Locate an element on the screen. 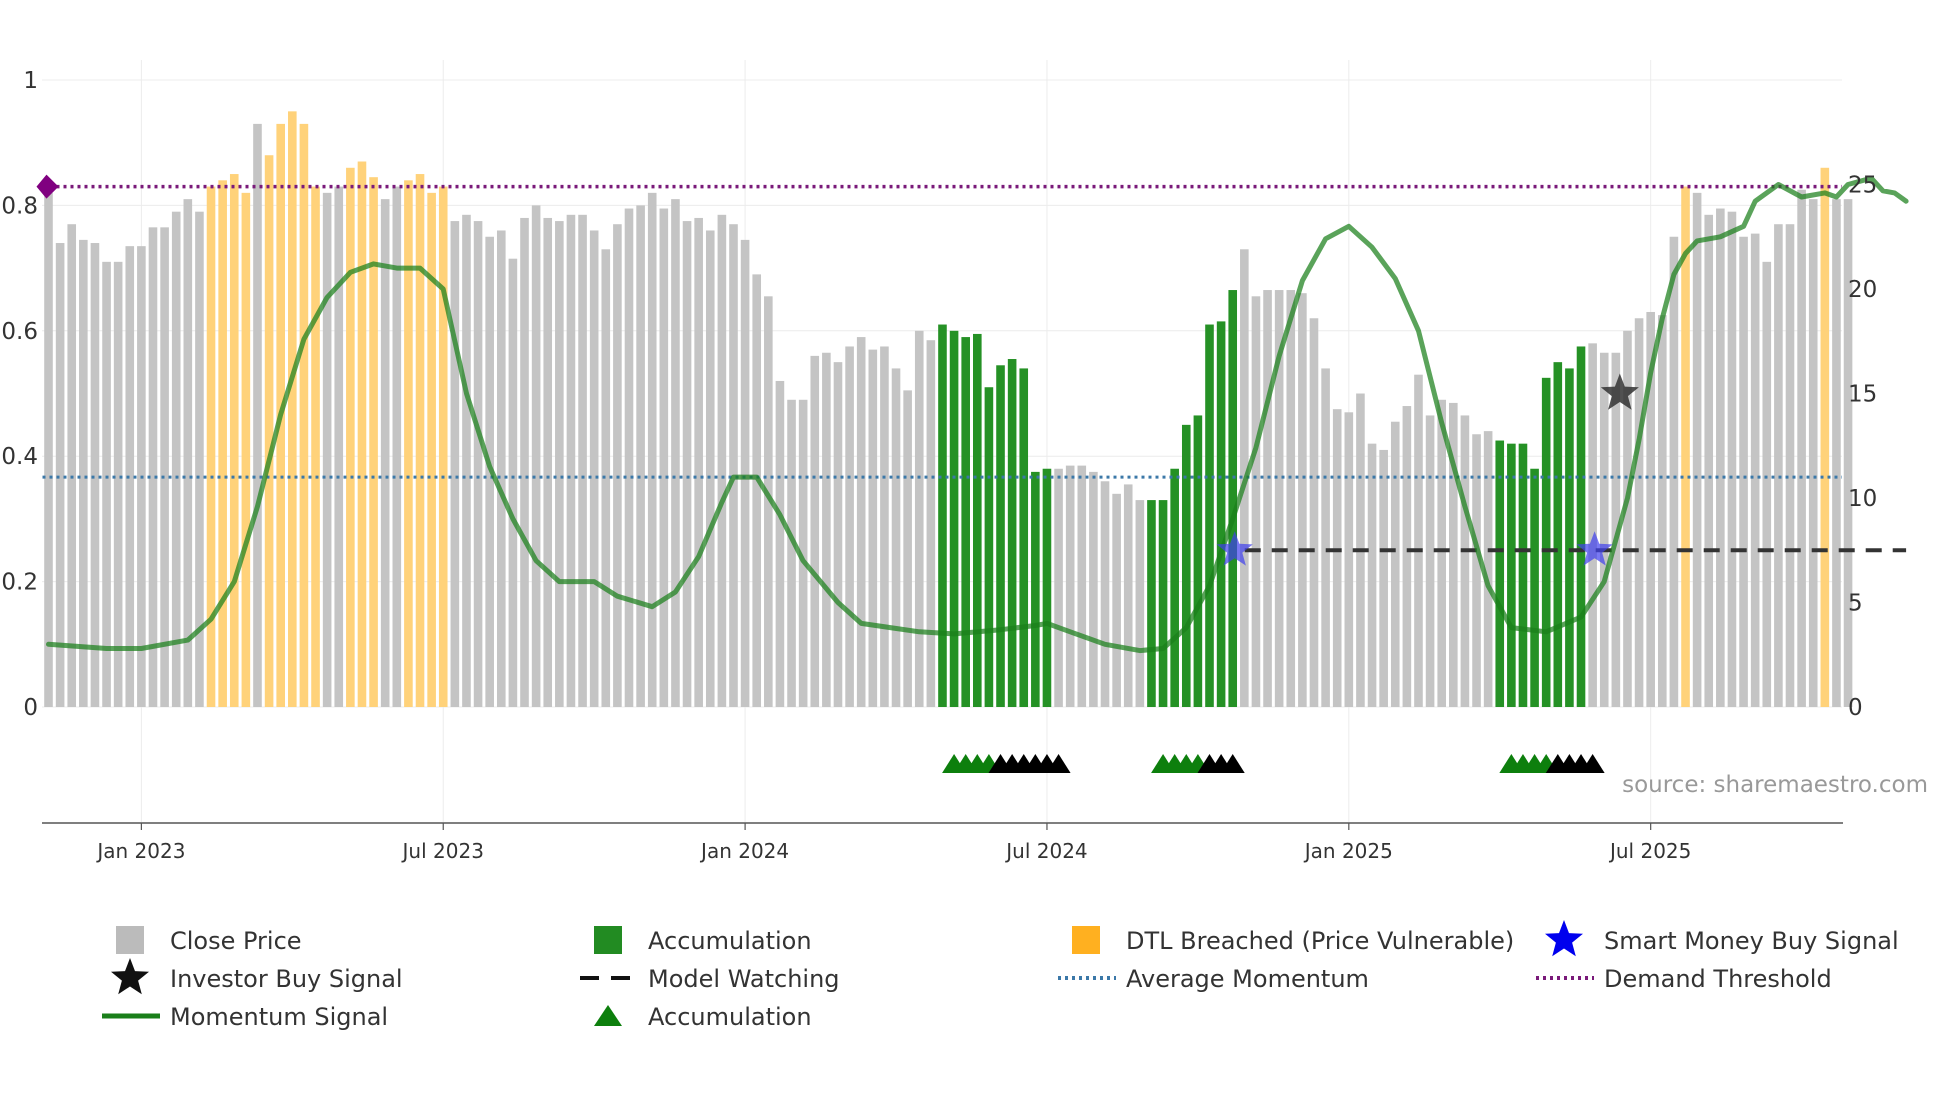  legend-label: Average Momentum is located at coordinates (1247, 979).